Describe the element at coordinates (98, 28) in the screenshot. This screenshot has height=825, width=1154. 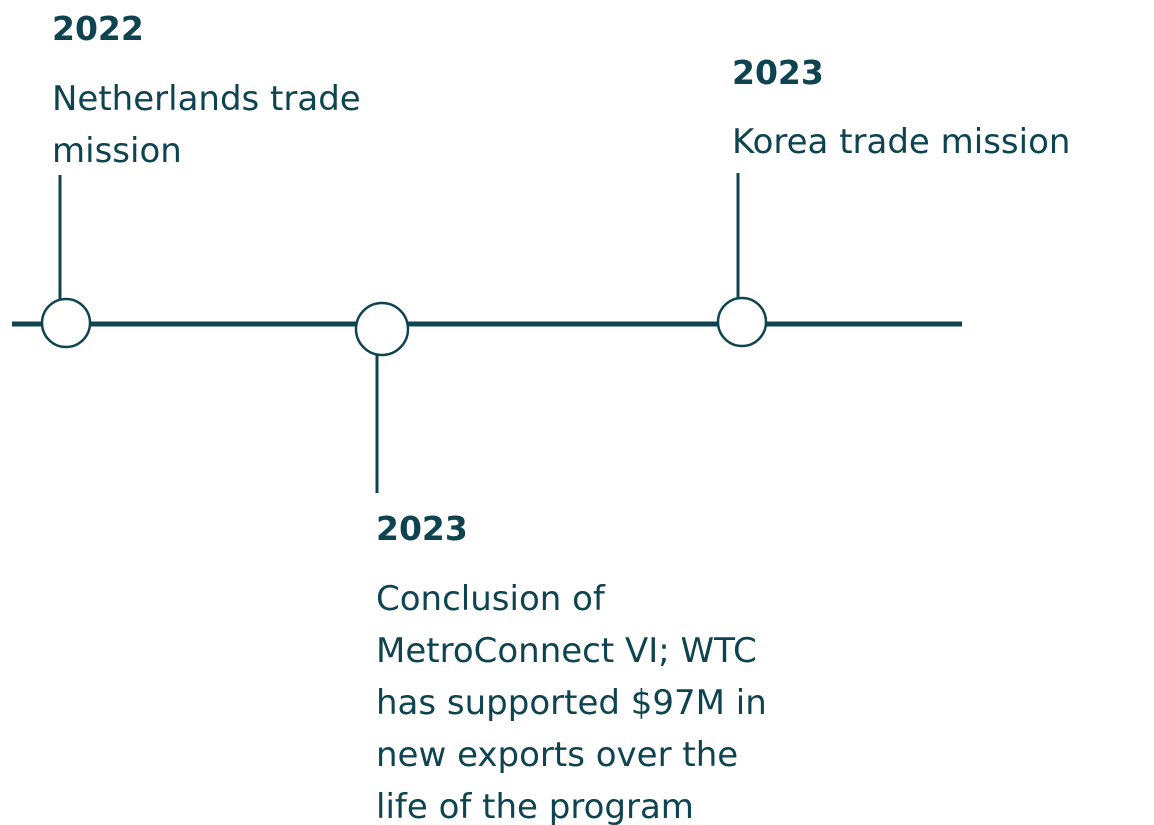
I see `event-year: 2022` at that location.